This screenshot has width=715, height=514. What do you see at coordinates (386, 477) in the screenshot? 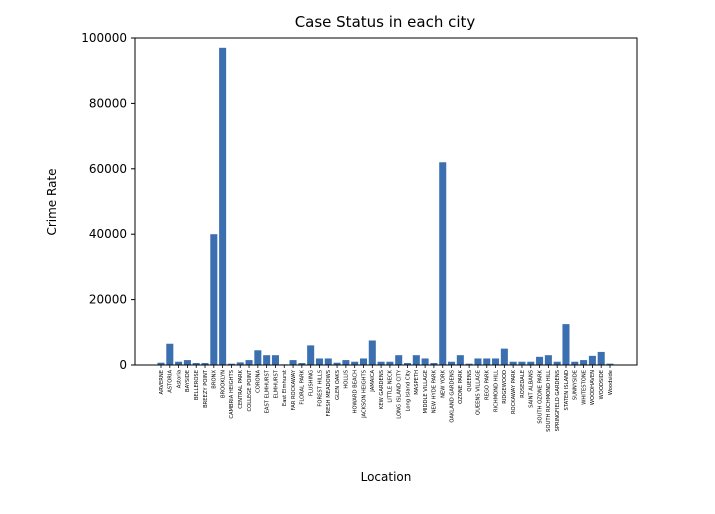
I see `x-axis-label: Location` at bounding box center [386, 477].